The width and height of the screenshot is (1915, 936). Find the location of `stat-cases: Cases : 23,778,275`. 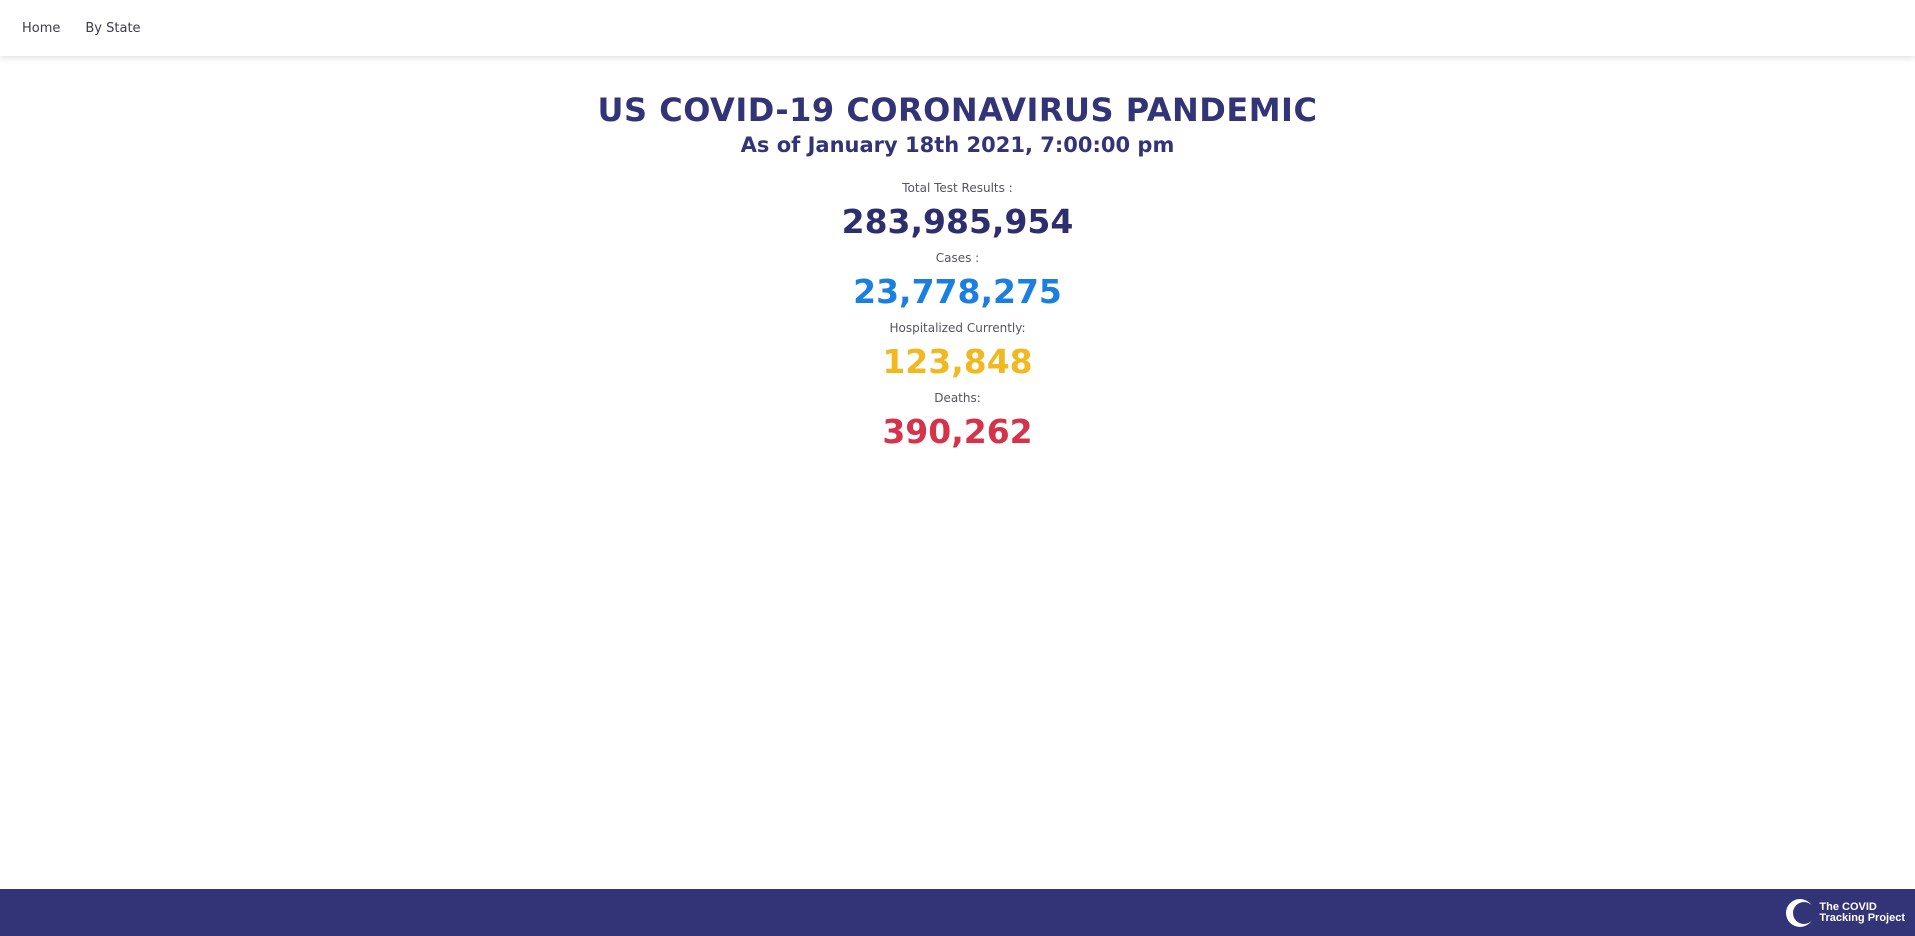

stat-cases: Cases : 23,778,275 is located at coordinates (957, 282).